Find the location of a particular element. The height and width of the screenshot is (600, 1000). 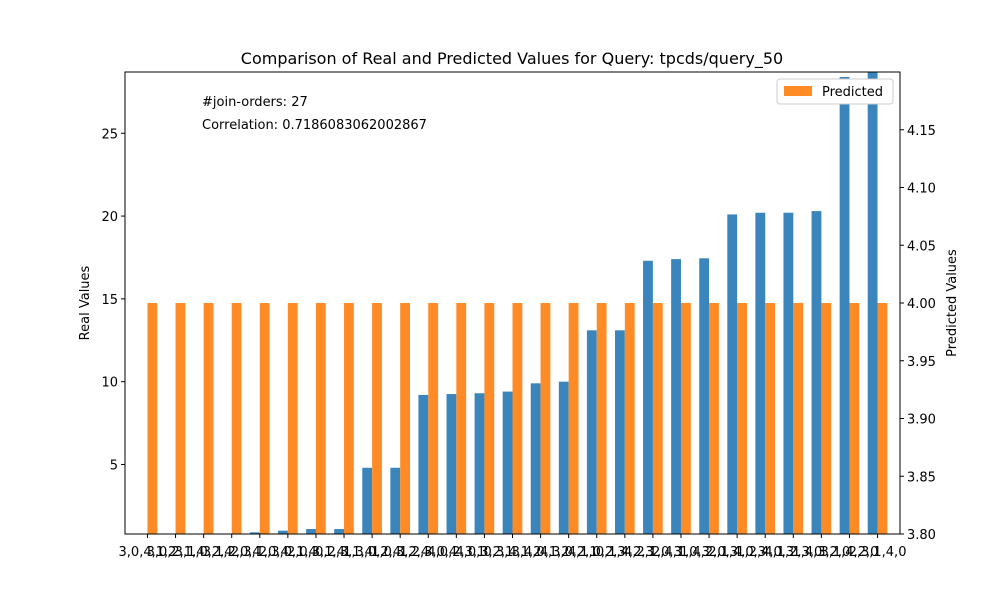

x-tick-label: 2,4,1,0,3 is located at coordinates (681, 552).